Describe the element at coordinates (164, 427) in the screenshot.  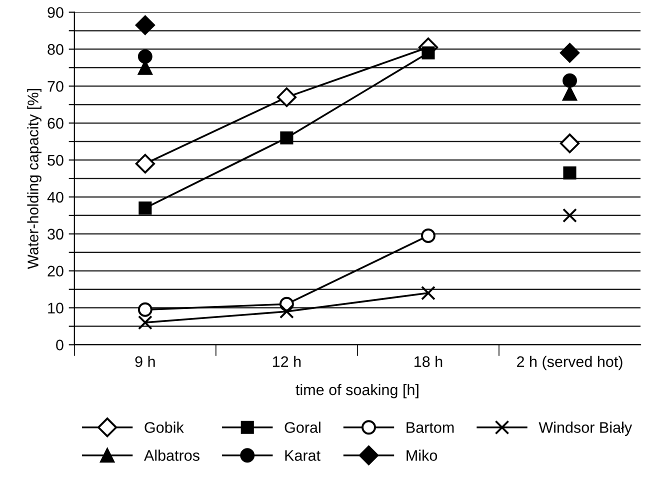
I see `legend-label: Gobik` at that location.